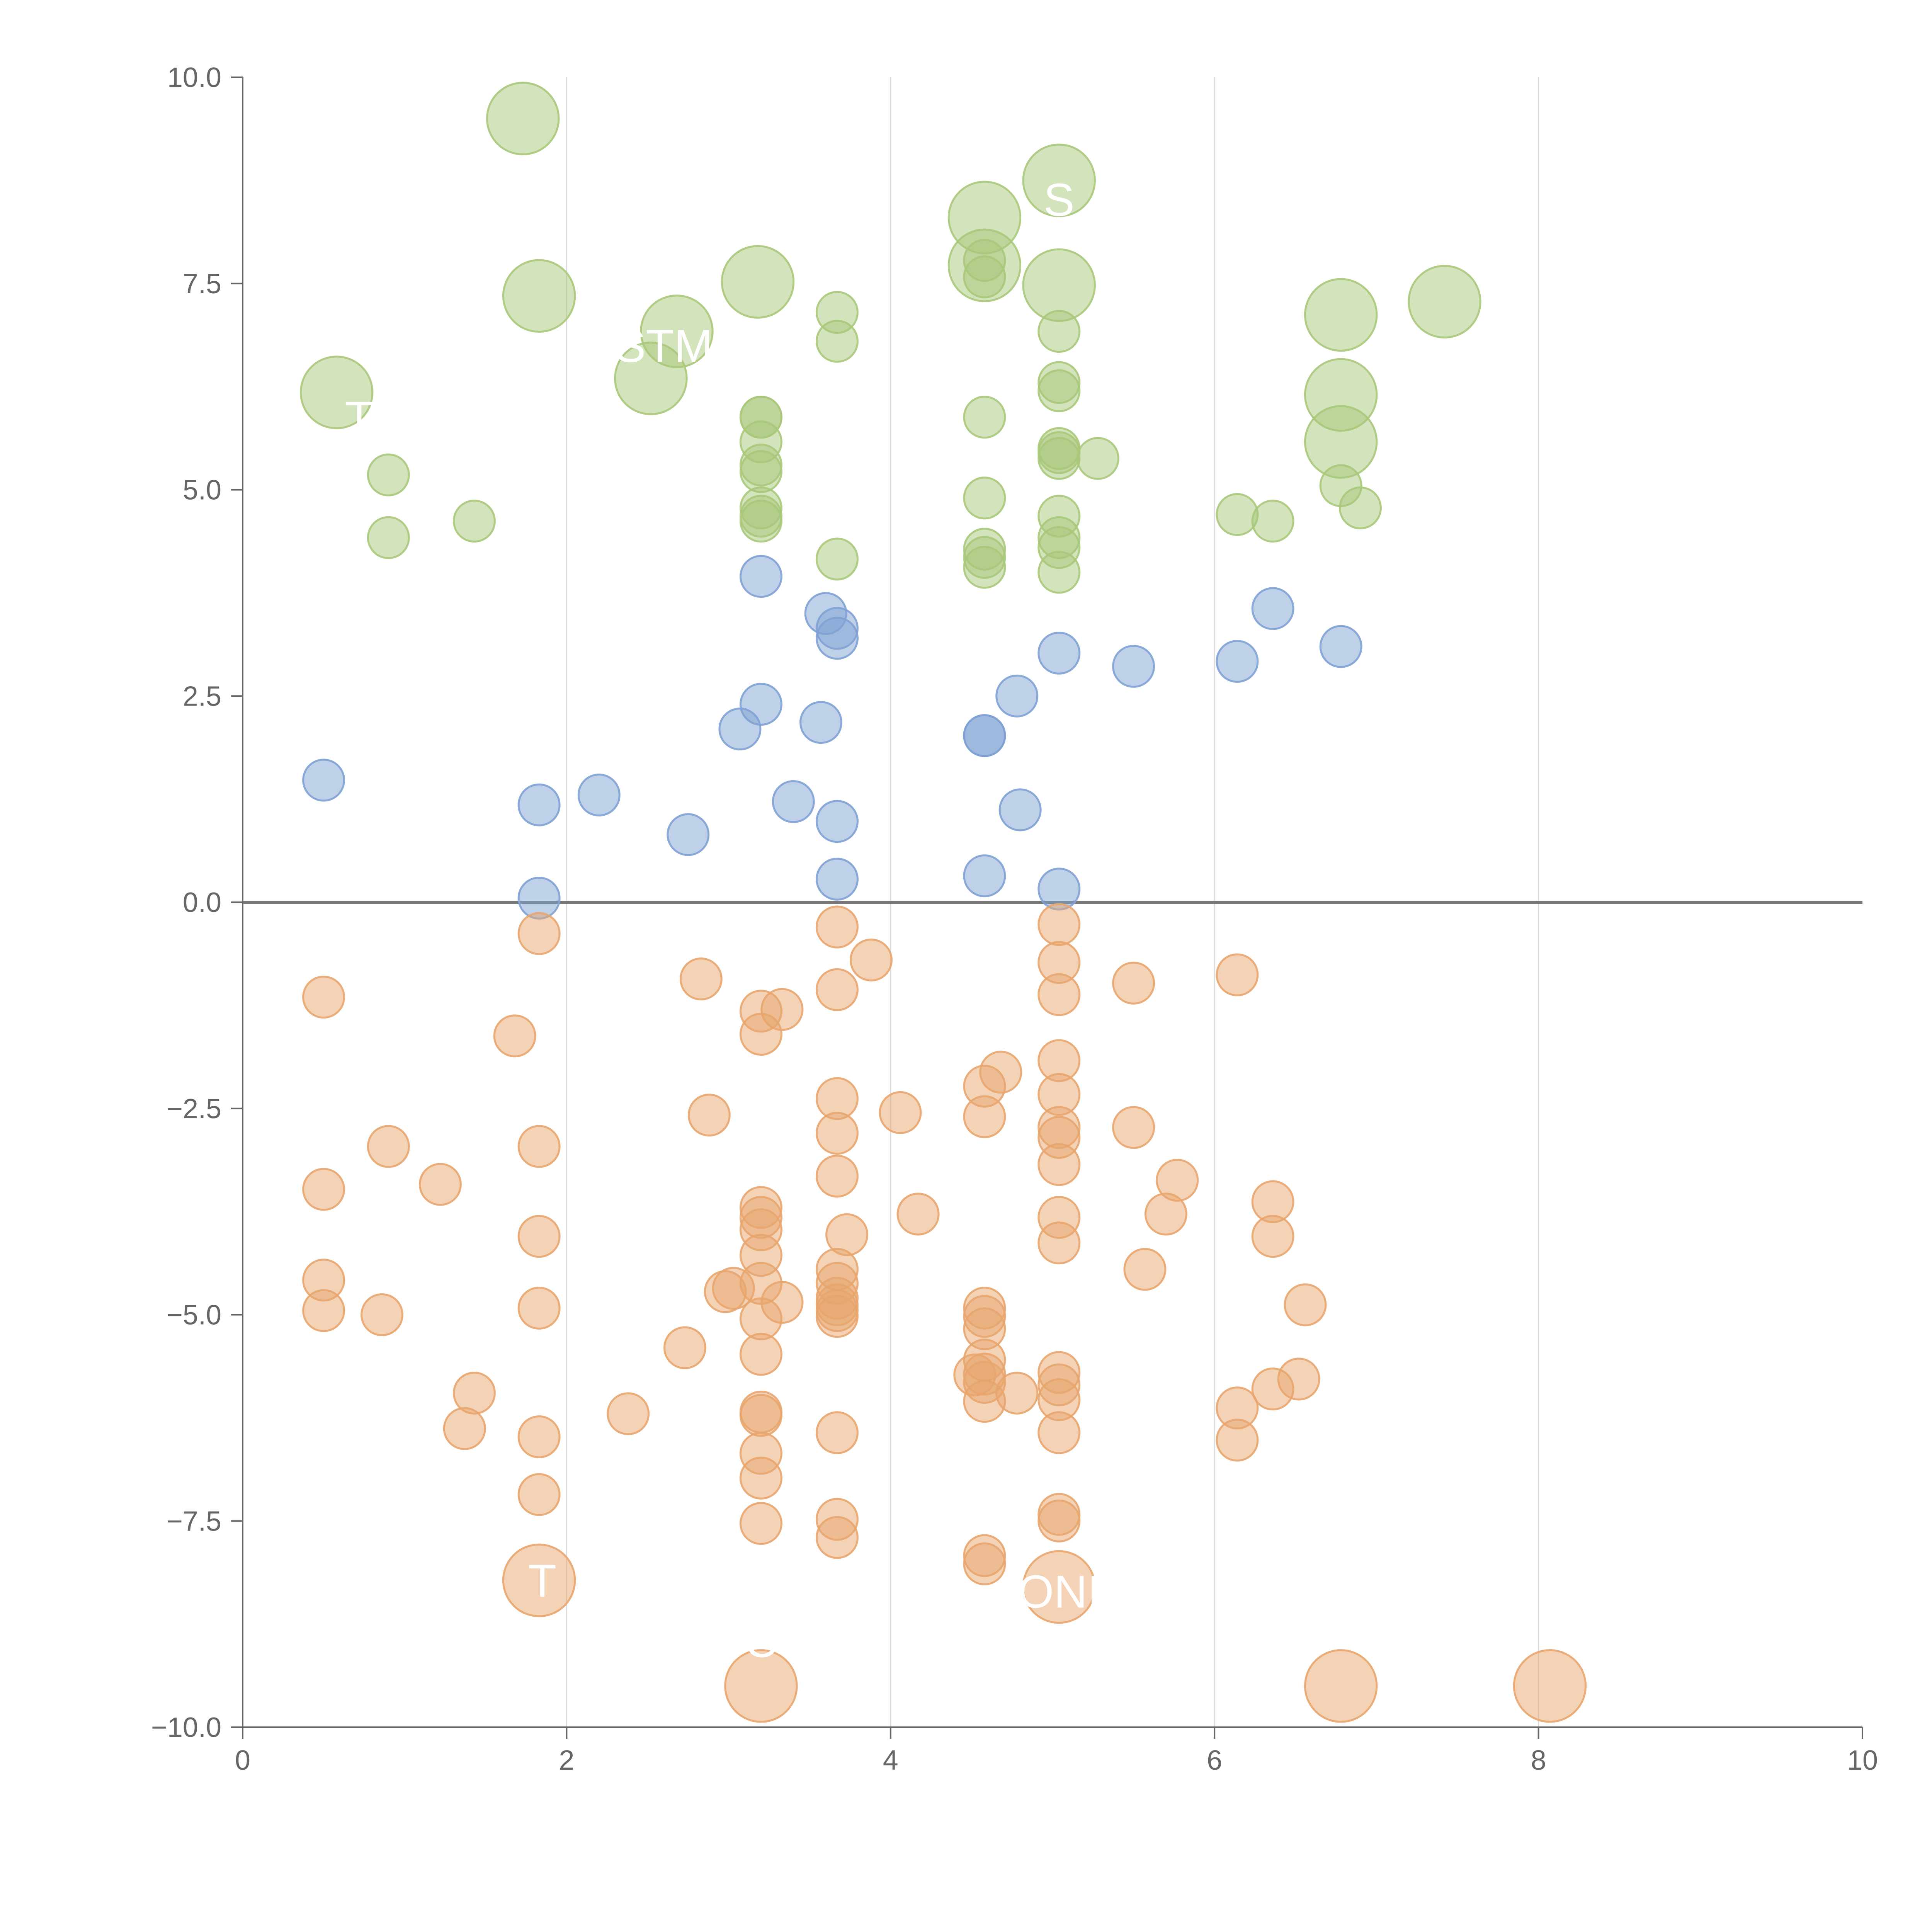 The image size is (1932, 1932). I want to click on y-tick-label: −10.0, so click(186, 1728).